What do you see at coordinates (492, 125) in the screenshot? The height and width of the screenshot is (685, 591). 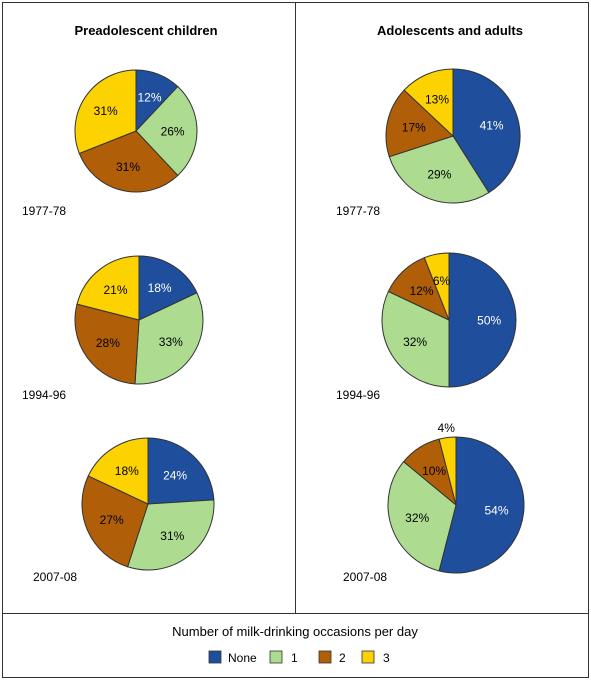 I see `slice-label-none: 41%` at bounding box center [492, 125].